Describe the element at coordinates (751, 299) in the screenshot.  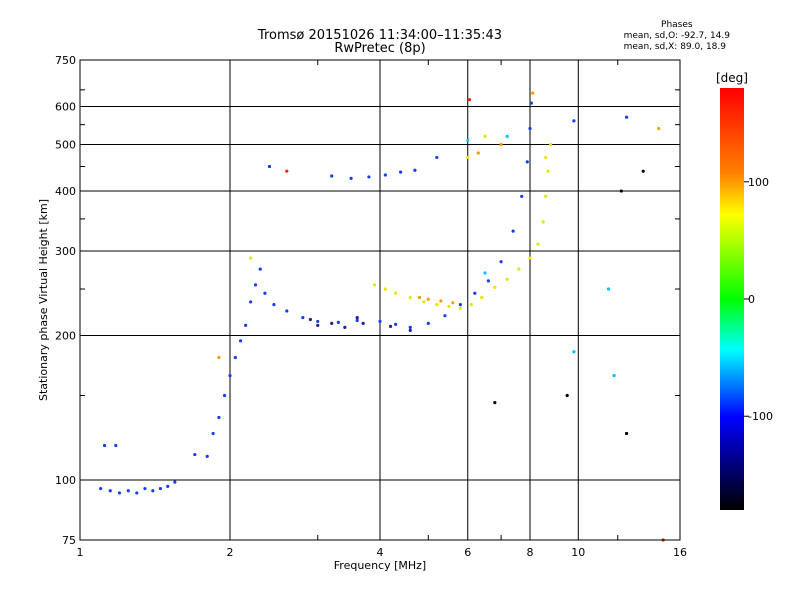
I see `colorbar-tick-label: 0` at that location.